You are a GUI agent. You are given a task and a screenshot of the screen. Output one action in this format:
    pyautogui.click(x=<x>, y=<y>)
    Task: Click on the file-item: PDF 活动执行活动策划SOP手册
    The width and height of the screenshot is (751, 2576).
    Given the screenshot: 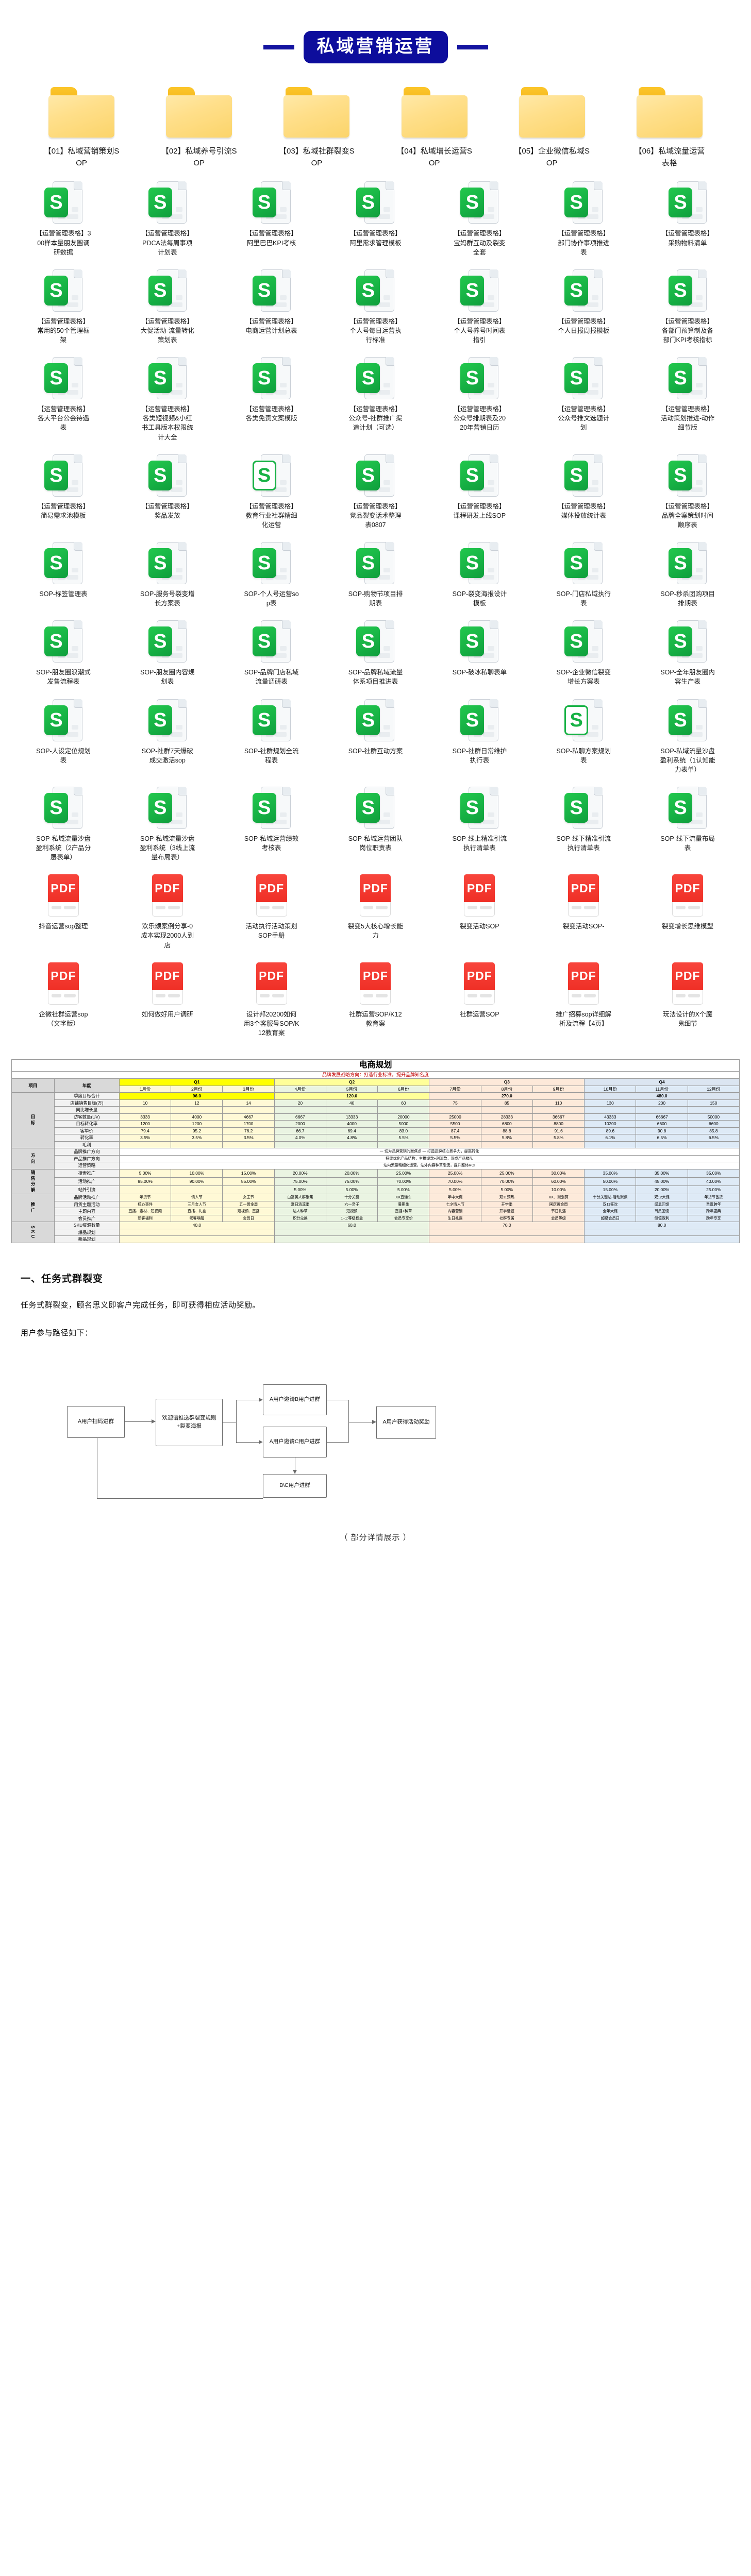 What is the action you would take?
    pyautogui.click(x=272, y=914)
    